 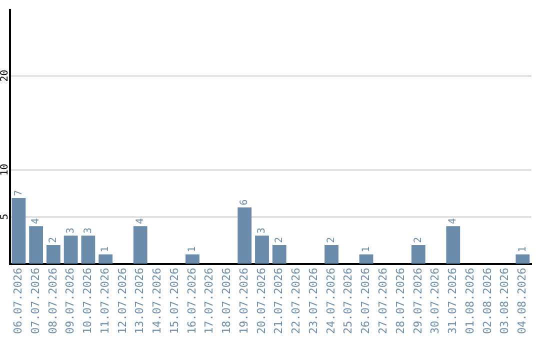 I want to click on x-tick-label: 09.07.2026, so click(x=70, y=301).